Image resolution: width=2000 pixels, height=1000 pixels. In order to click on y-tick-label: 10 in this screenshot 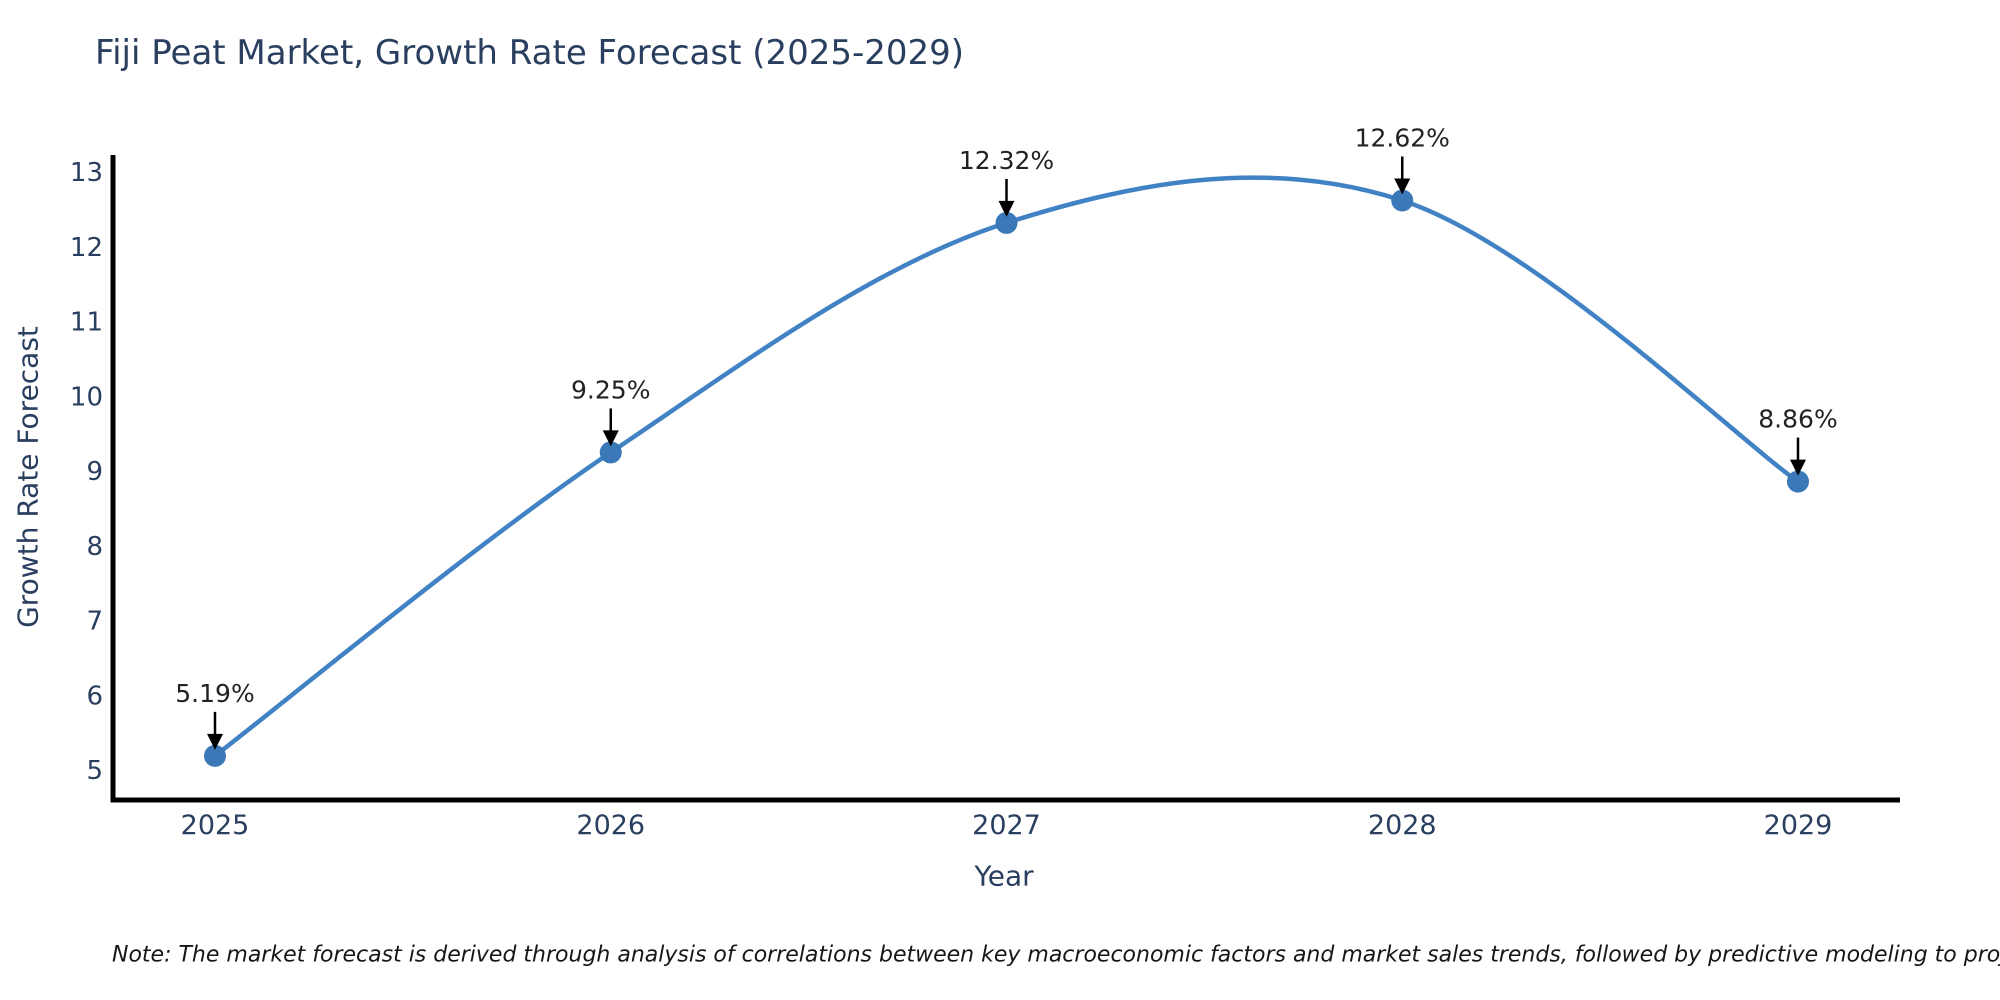, I will do `click(86, 397)`.